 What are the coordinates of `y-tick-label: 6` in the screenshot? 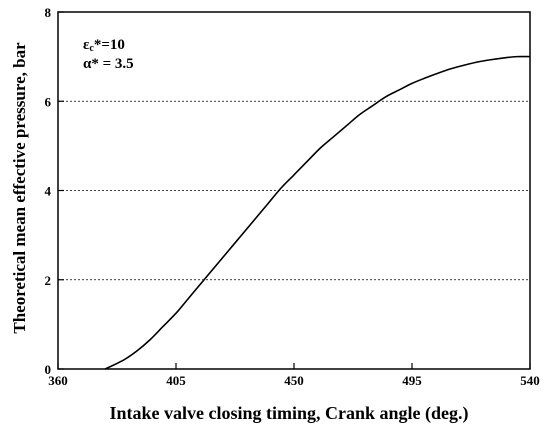 It's located at (48, 101).